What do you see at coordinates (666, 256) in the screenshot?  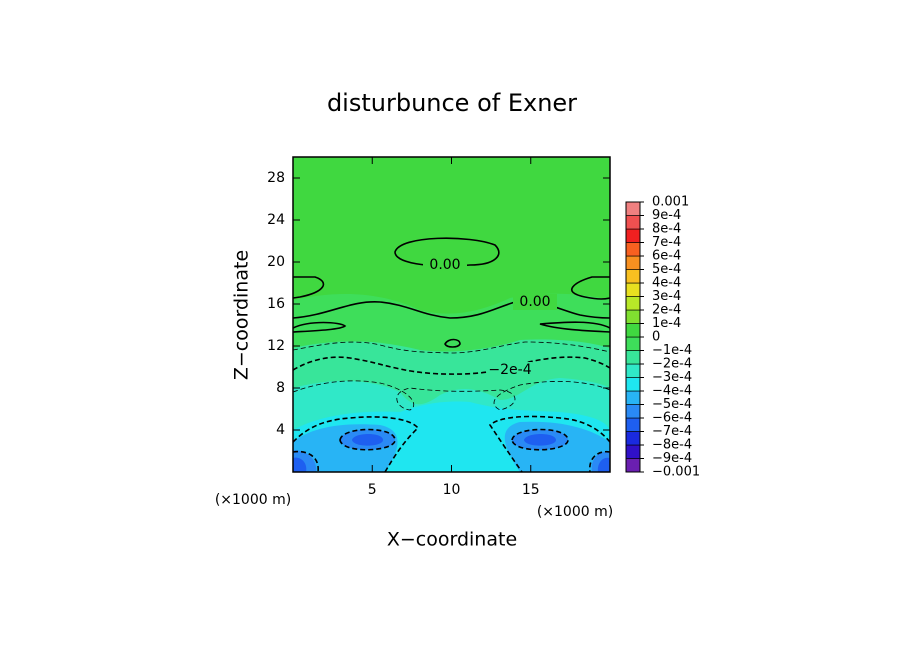 I see `colorbar-label: 6e-4` at bounding box center [666, 256].